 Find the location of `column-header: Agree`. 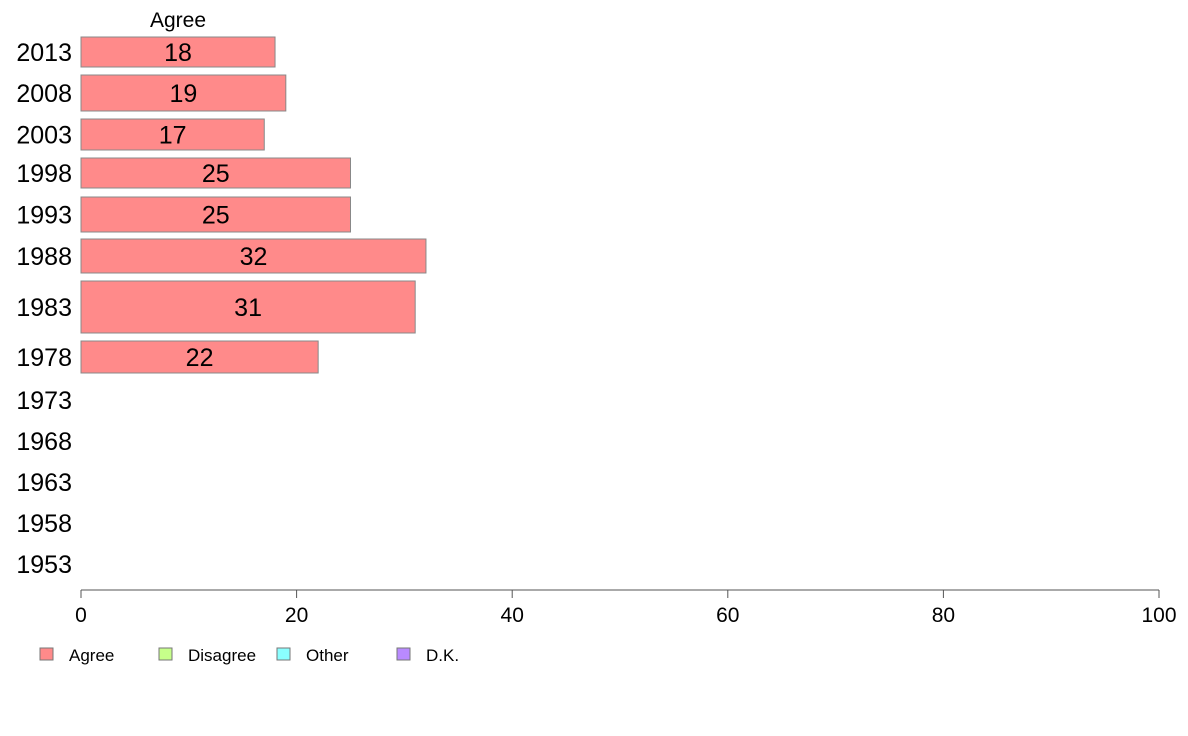

column-header: Agree is located at coordinates (178, 20).